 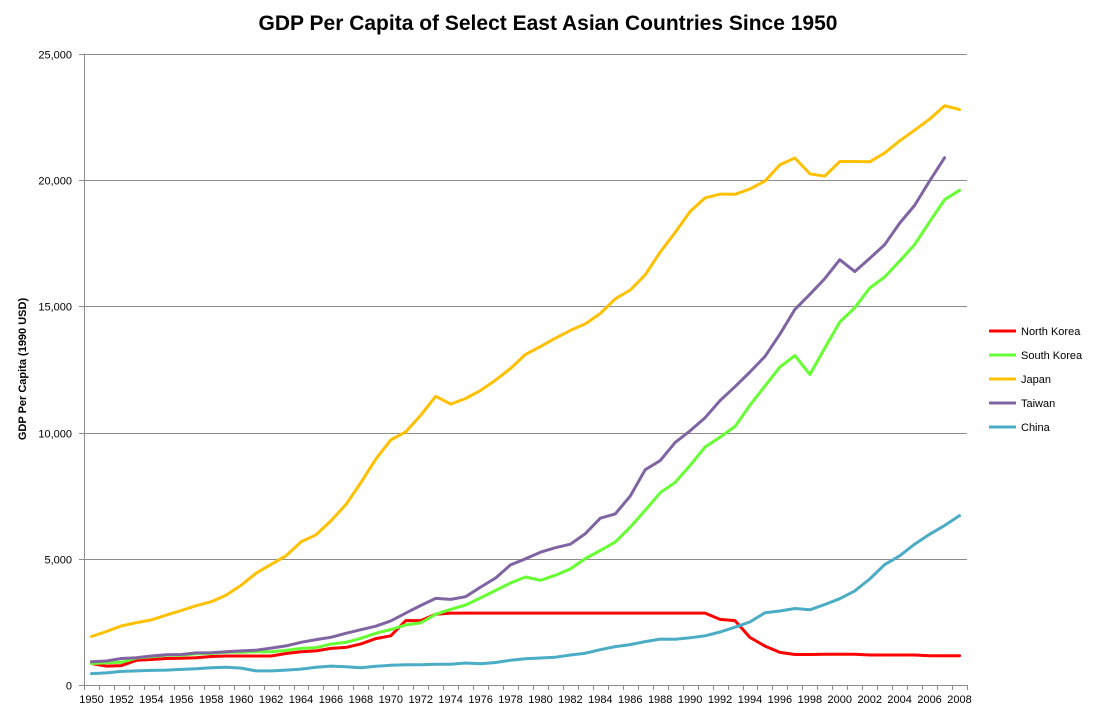 I want to click on y-tick-label: 25,000, so click(x=55, y=56).